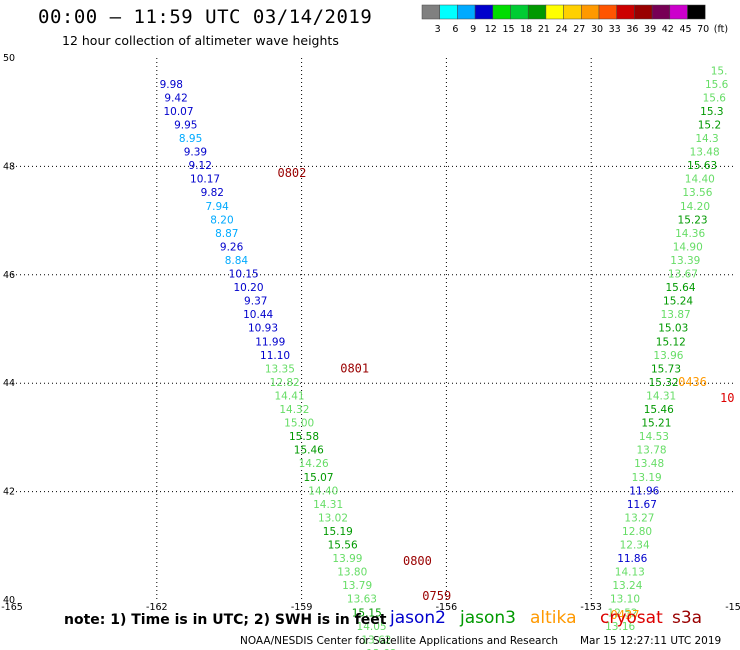 The image size is (740, 650). What do you see at coordinates (226, 234) in the screenshot?
I see `wave-height-label: 8.87` at bounding box center [226, 234].